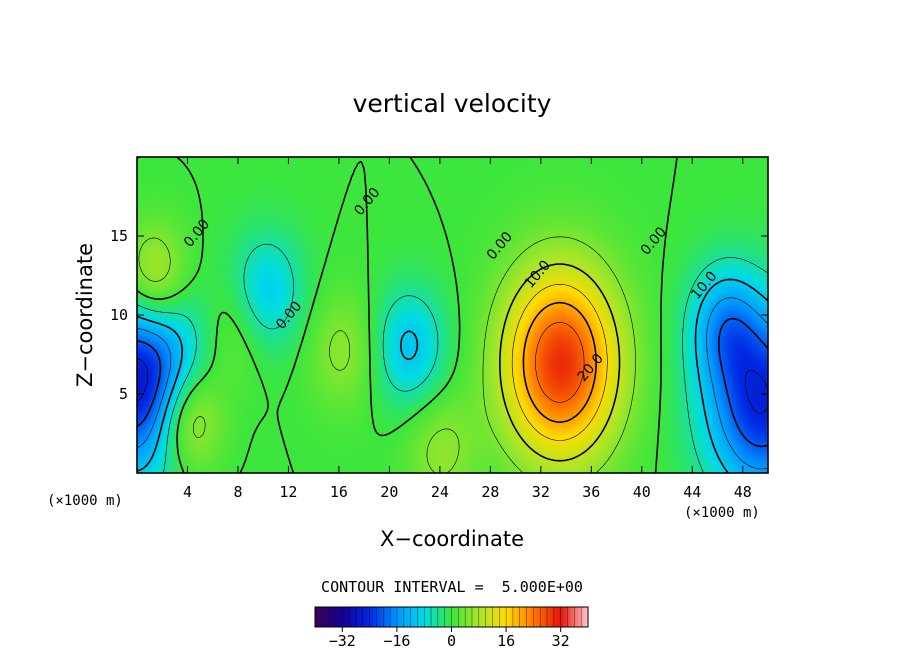 The image size is (904, 654). I want to click on x-tick-label: 16, so click(339, 492).